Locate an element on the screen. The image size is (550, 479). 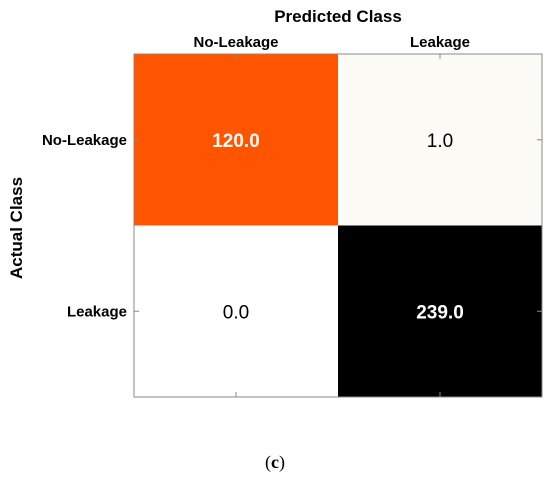
caption-letter: c is located at coordinates (275, 462).